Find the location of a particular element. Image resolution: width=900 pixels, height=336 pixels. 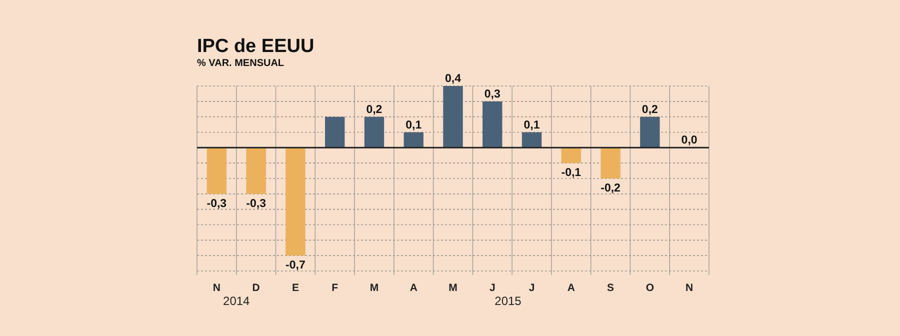

data-label: 0,0 is located at coordinates (689, 140).